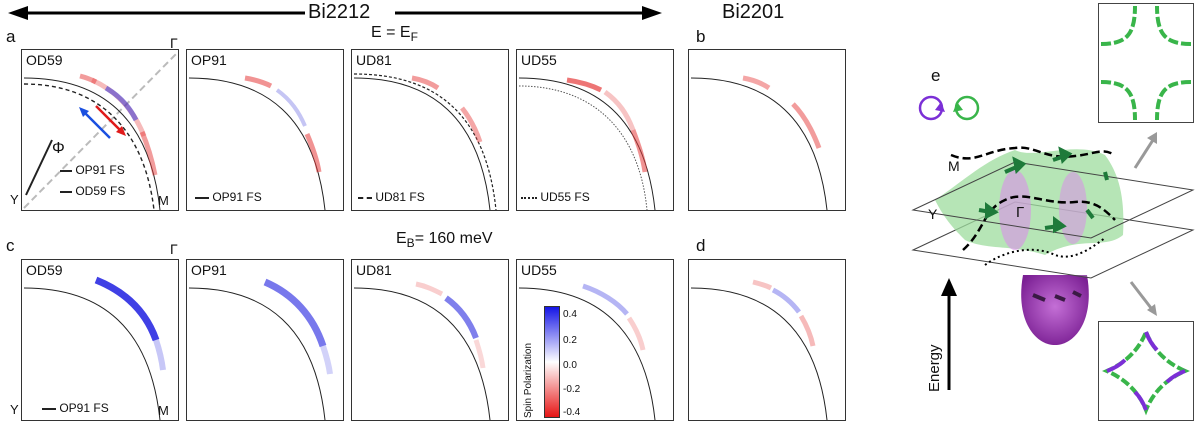 This screenshot has width=1199, height=425. What do you see at coordinates (555, 197) in the screenshot?
I see `legend-ud55: UD55 FS` at bounding box center [555, 197].